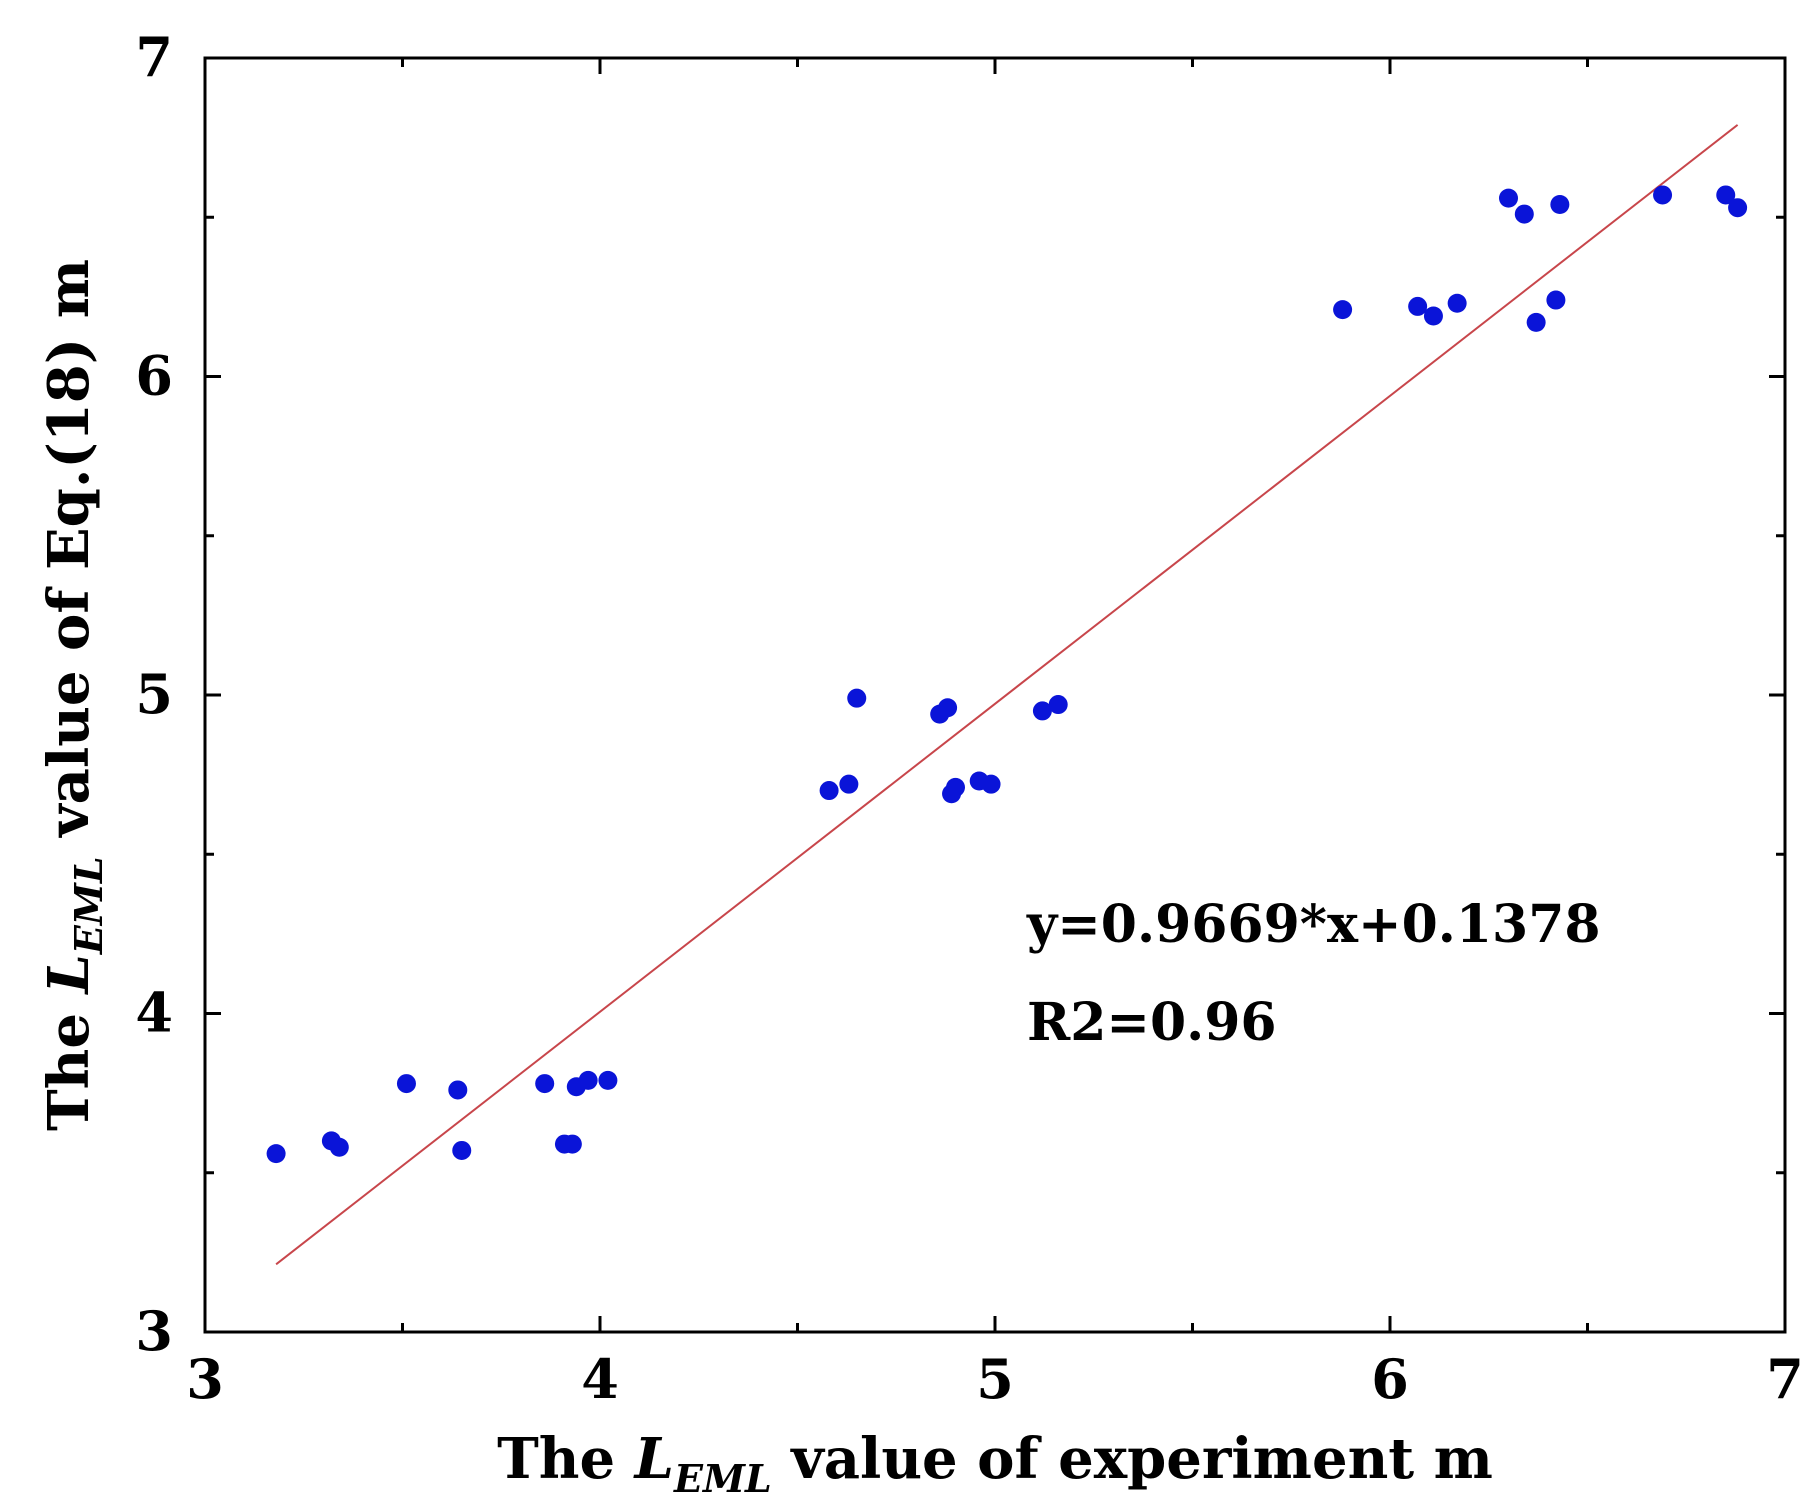  Describe the element at coordinates (69, 557) in the screenshot. I see `y-axis-title-suffix: value of Eq.(18) m` at that location.